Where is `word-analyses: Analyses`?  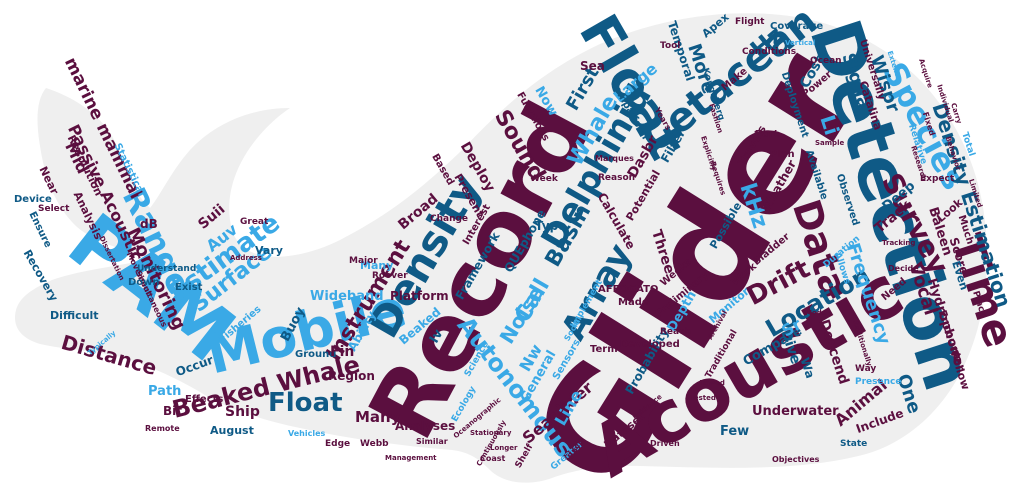
word-analyses: Analyses is located at coordinates (425, 426).